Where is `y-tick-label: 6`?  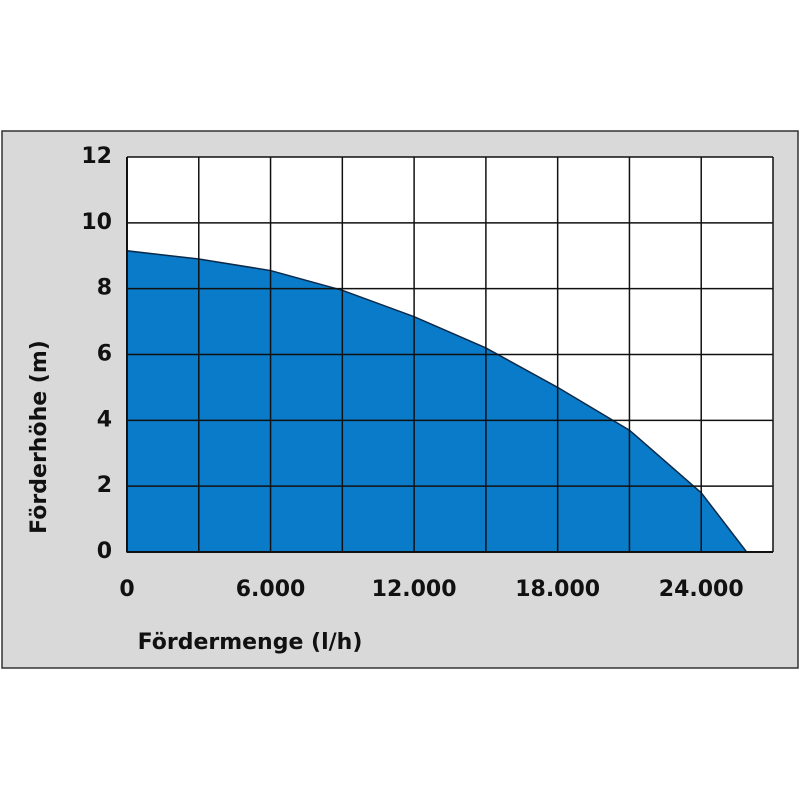 y-tick-label: 6 is located at coordinates (104, 354).